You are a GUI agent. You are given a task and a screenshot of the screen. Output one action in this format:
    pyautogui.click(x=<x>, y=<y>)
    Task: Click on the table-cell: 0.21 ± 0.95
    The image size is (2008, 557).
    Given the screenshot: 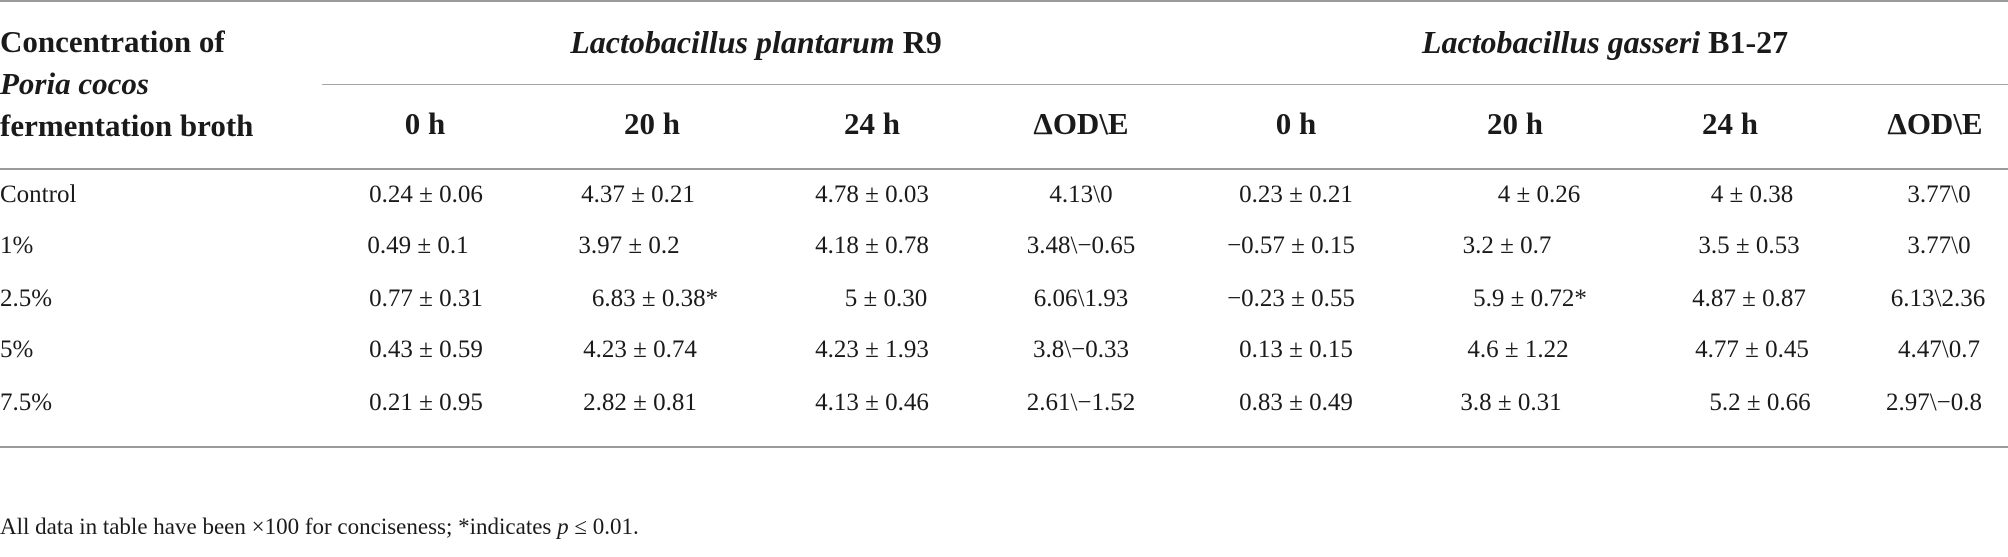 What is the action you would take?
    pyautogui.click(x=426, y=402)
    